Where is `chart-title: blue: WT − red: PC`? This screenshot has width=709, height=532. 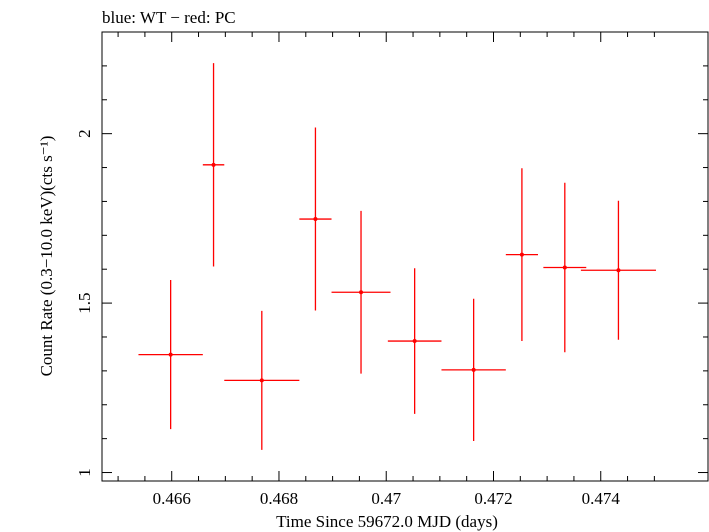
chart-title: blue: WT − red: PC is located at coordinates (169, 17).